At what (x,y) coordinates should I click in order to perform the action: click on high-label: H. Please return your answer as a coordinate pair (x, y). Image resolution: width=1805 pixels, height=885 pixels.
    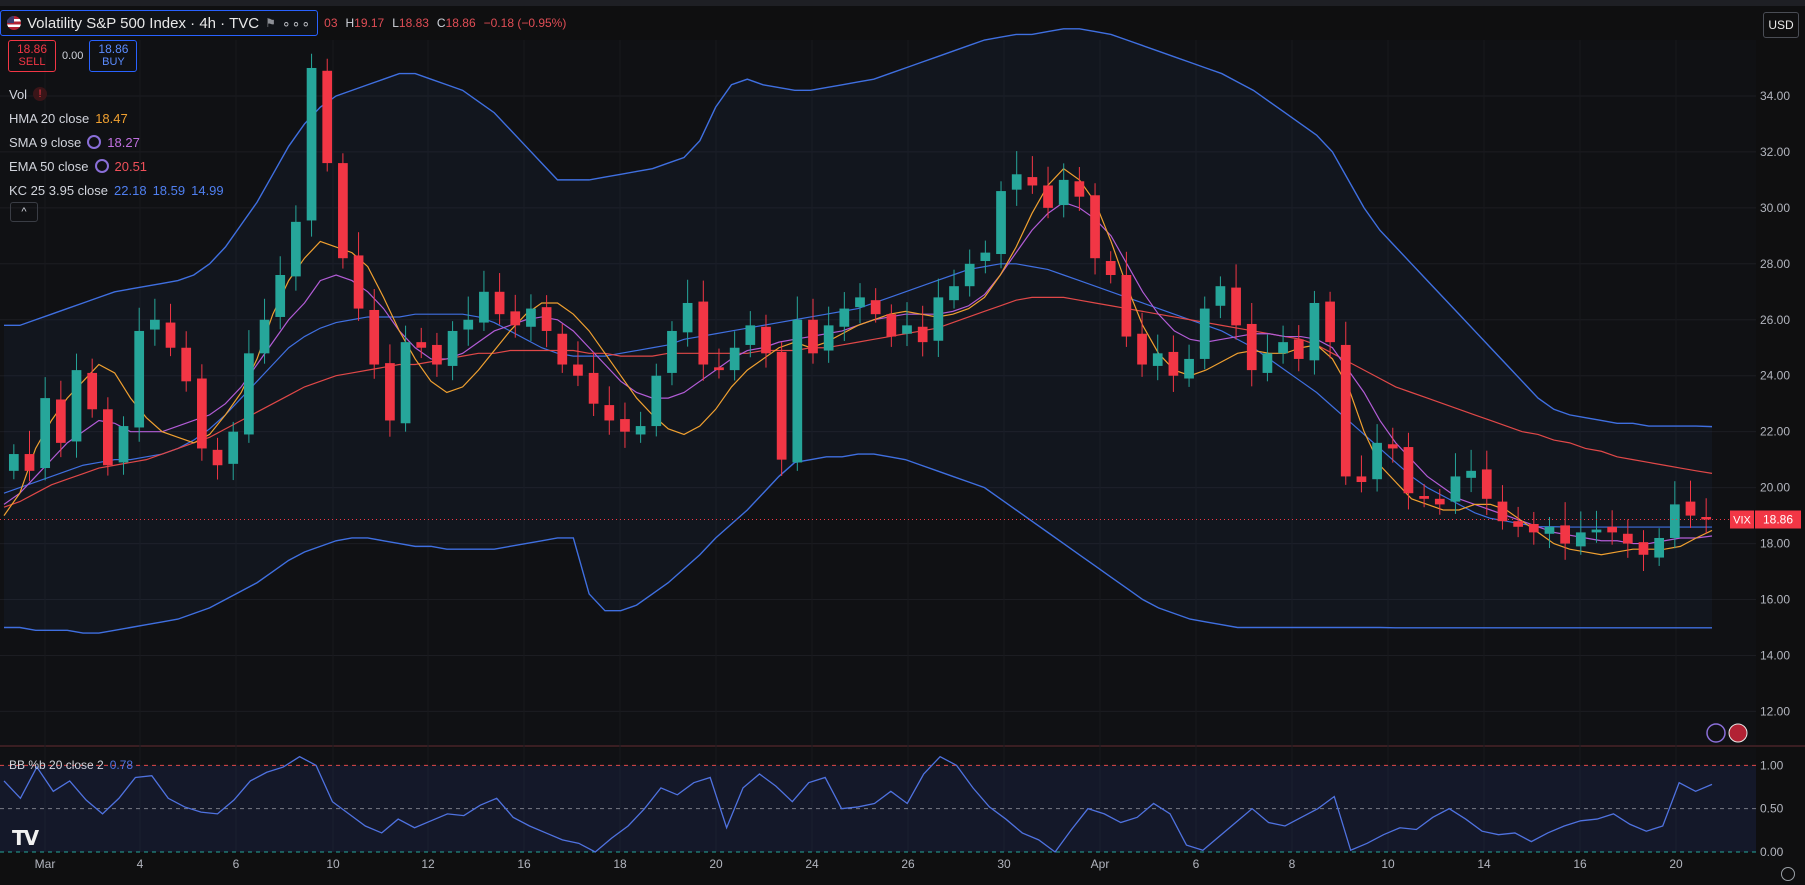
    Looking at the image, I should click on (350, 23).